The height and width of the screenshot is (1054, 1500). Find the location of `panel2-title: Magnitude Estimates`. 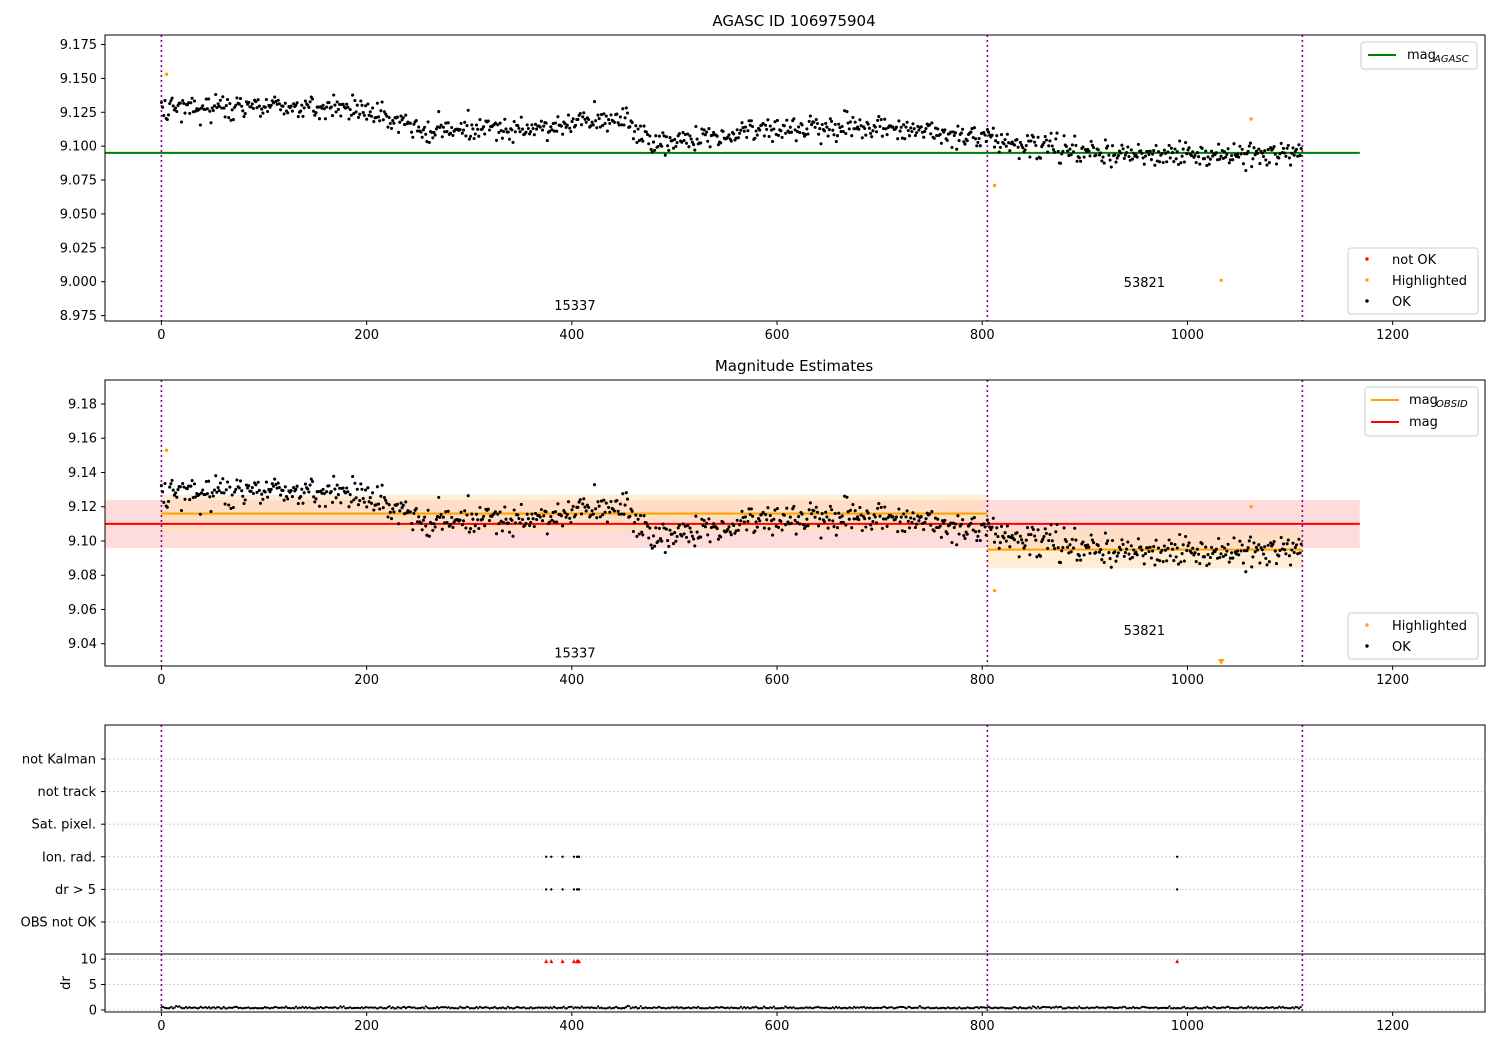

panel2-title: Magnitude Estimates is located at coordinates (794, 366).